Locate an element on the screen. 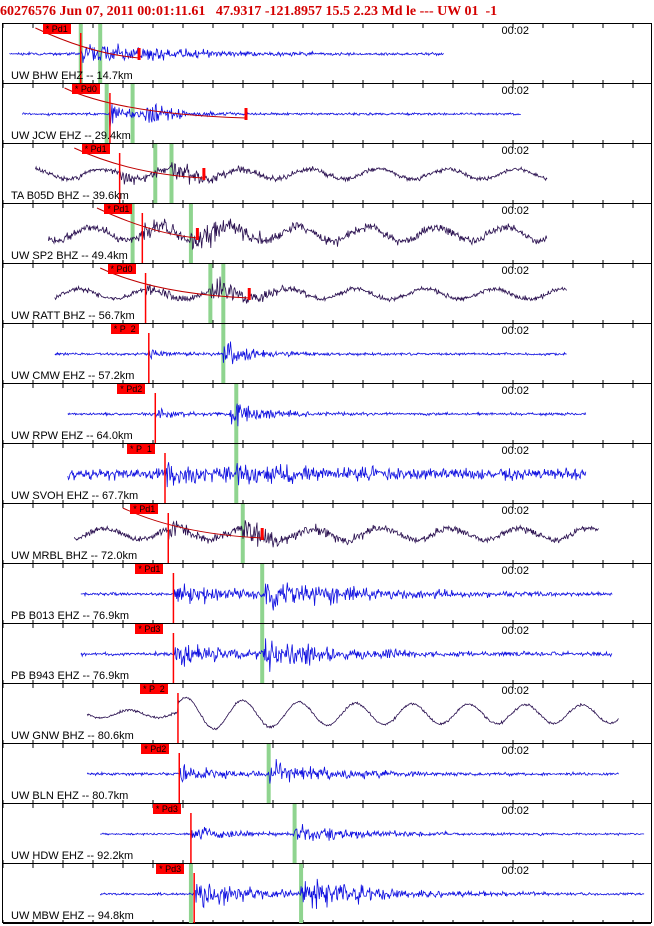  station-panel: * Pd1 00:02 UW MRBL BHZ -- 72.0km is located at coordinates (327, 534).